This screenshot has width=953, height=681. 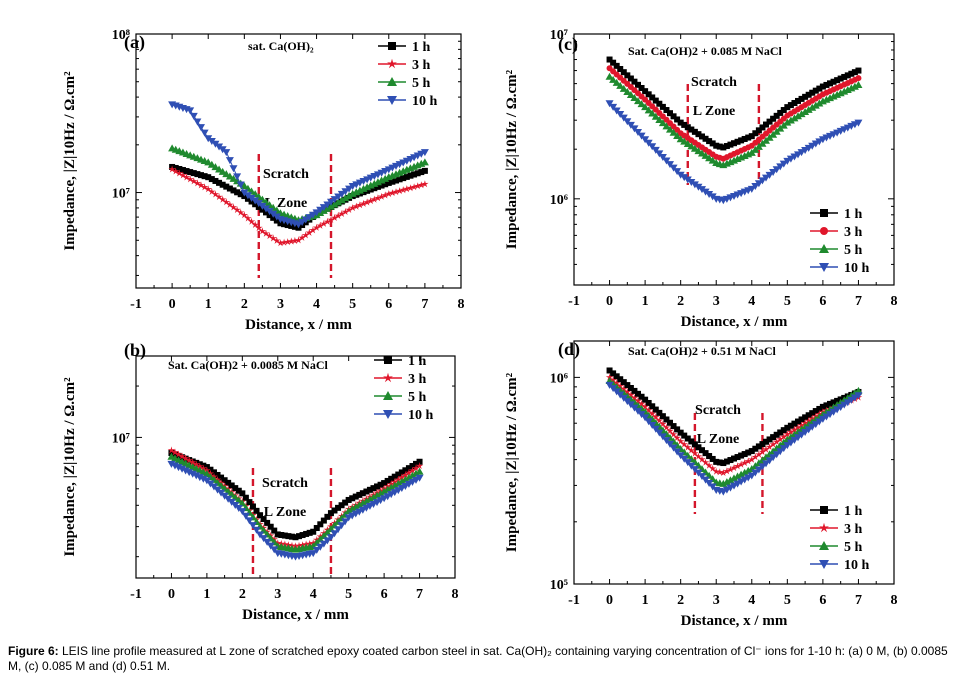 What do you see at coordinates (388, 414) in the screenshot?
I see `legend-marker` at bounding box center [388, 414].